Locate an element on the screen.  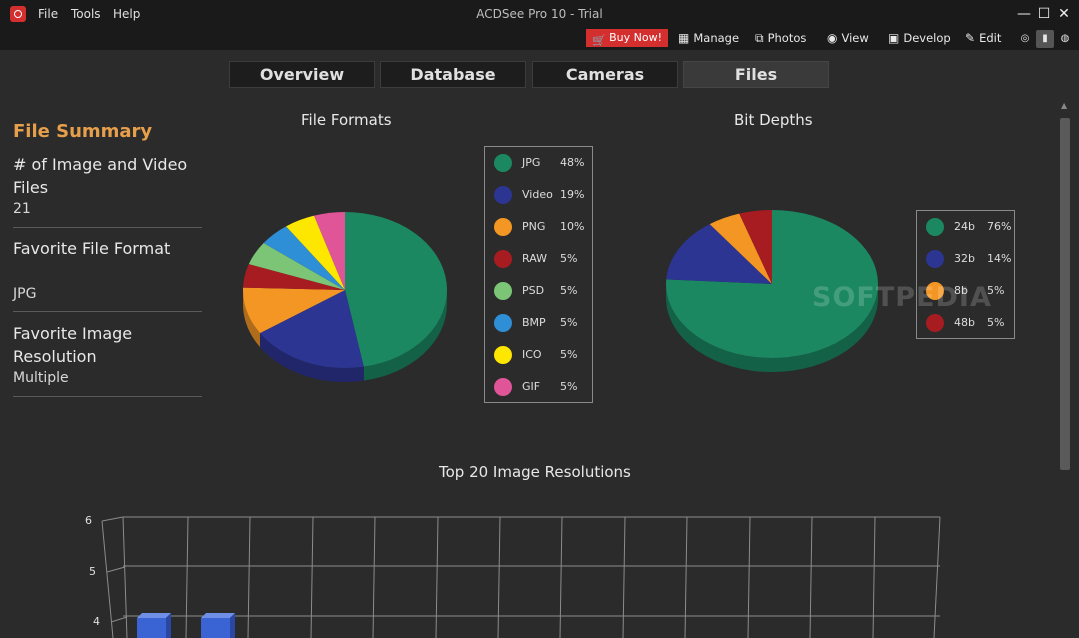
view-mode-button: ◉ View is located at coordinates (848, 38).